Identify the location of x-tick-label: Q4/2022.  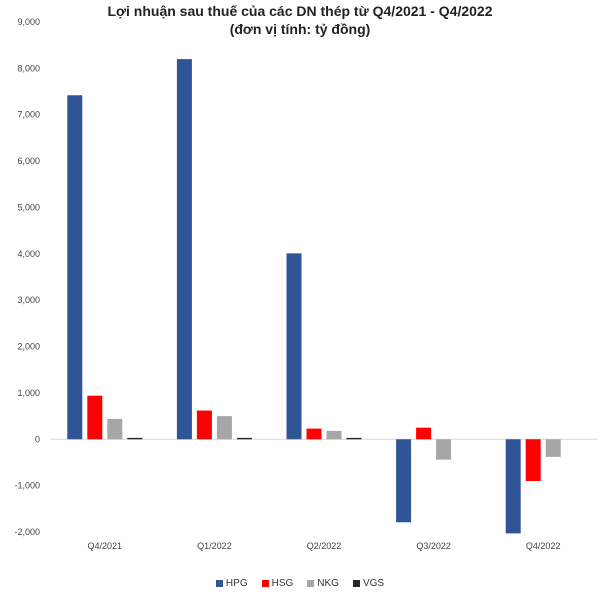
(543, 546).